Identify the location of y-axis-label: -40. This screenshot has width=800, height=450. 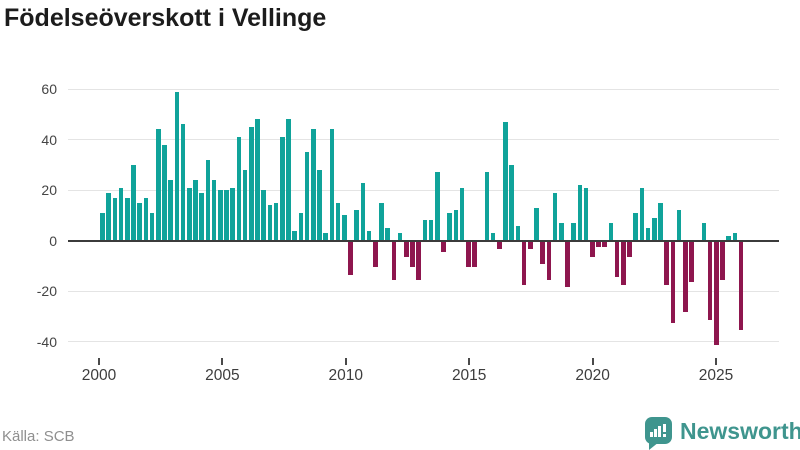
(46, 341).